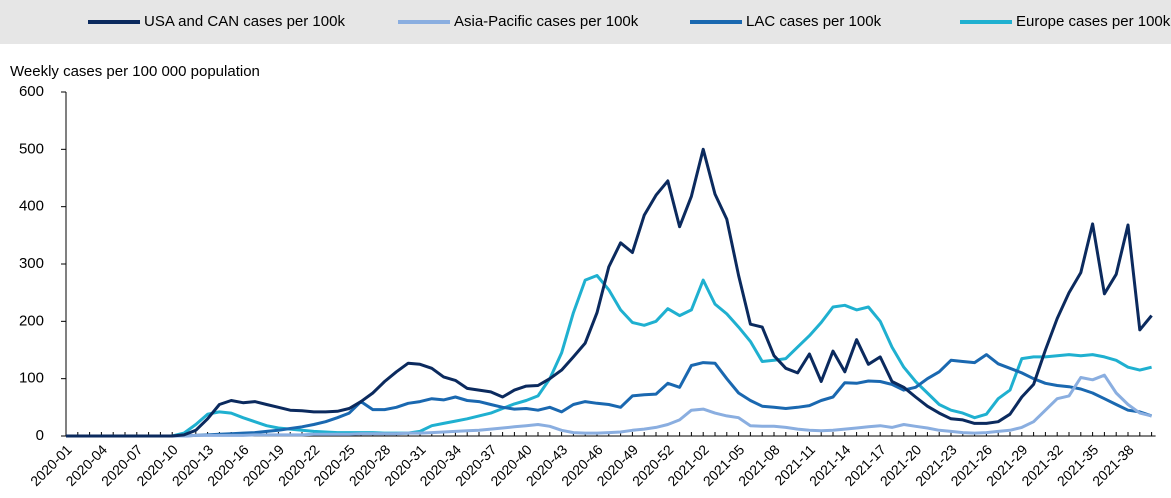  Describe the element at coordinates (31, 320) in the screenshot. I see `y-tick-label: 200` at that location.